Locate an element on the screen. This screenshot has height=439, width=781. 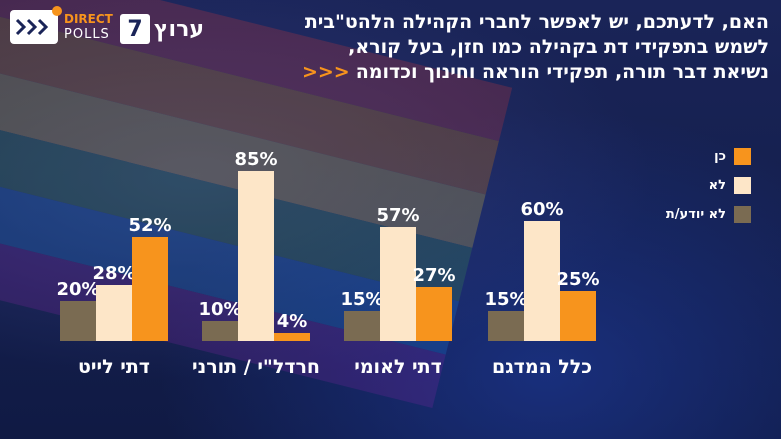
data-label-yes-1: 27% is located at coordinates (433, 275).